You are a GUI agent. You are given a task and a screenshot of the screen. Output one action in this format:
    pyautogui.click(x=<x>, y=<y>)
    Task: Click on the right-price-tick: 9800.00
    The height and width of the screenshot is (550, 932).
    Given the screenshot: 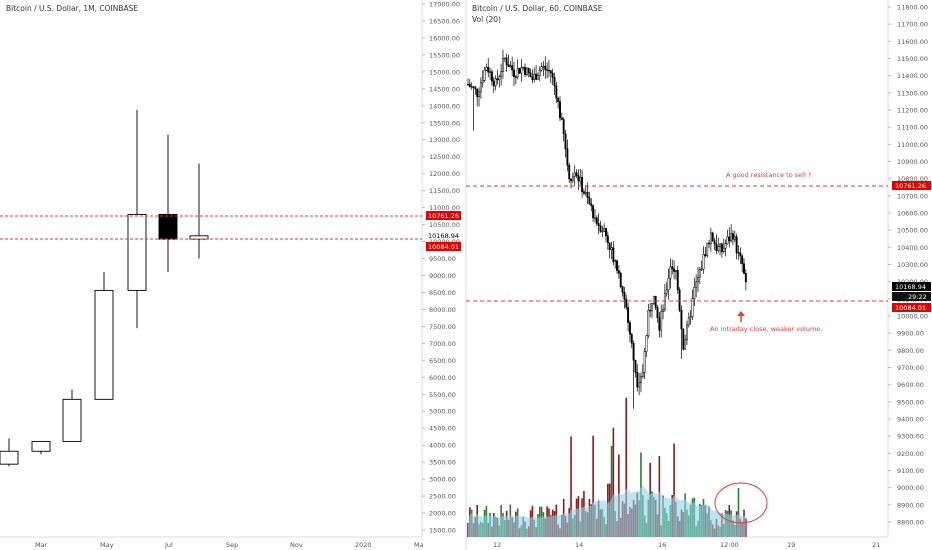 What is the action you would take?
    pyautogui.click(x=910, y=351)
    